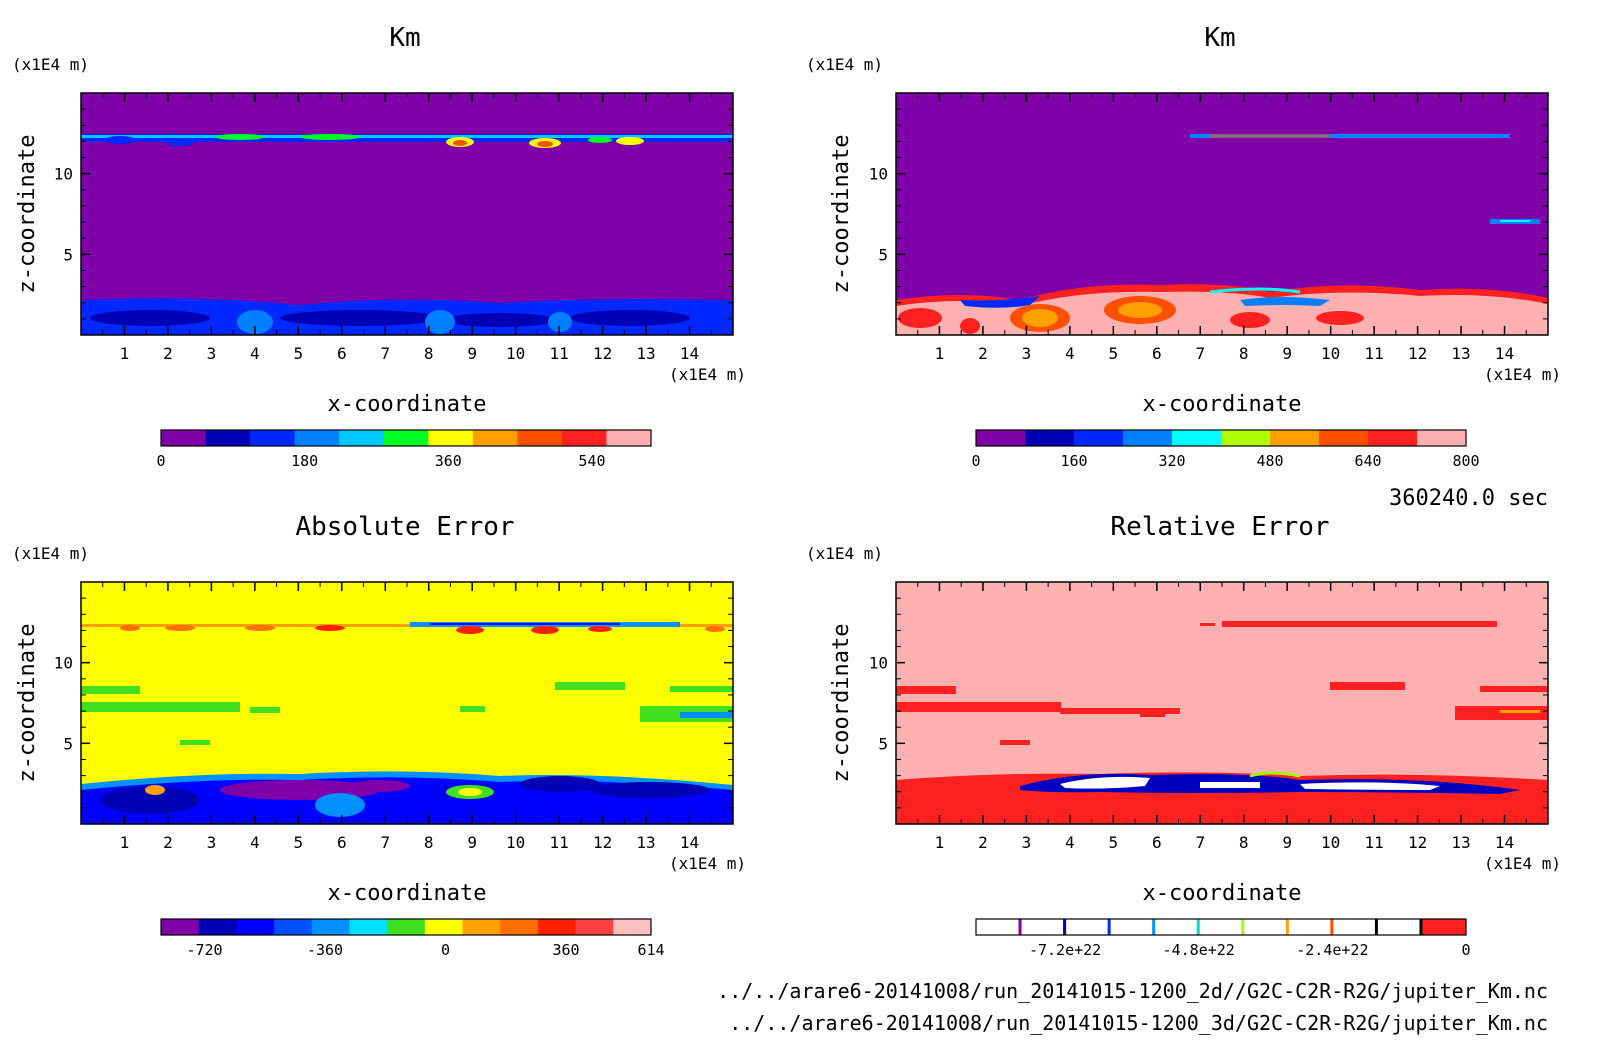 The image size is (1604, 1054). What do you see at coordinates (412, 938) in the screenshot?
I see `colorbar: -720 -360 0 360 614` at bounding box center [412, 938].